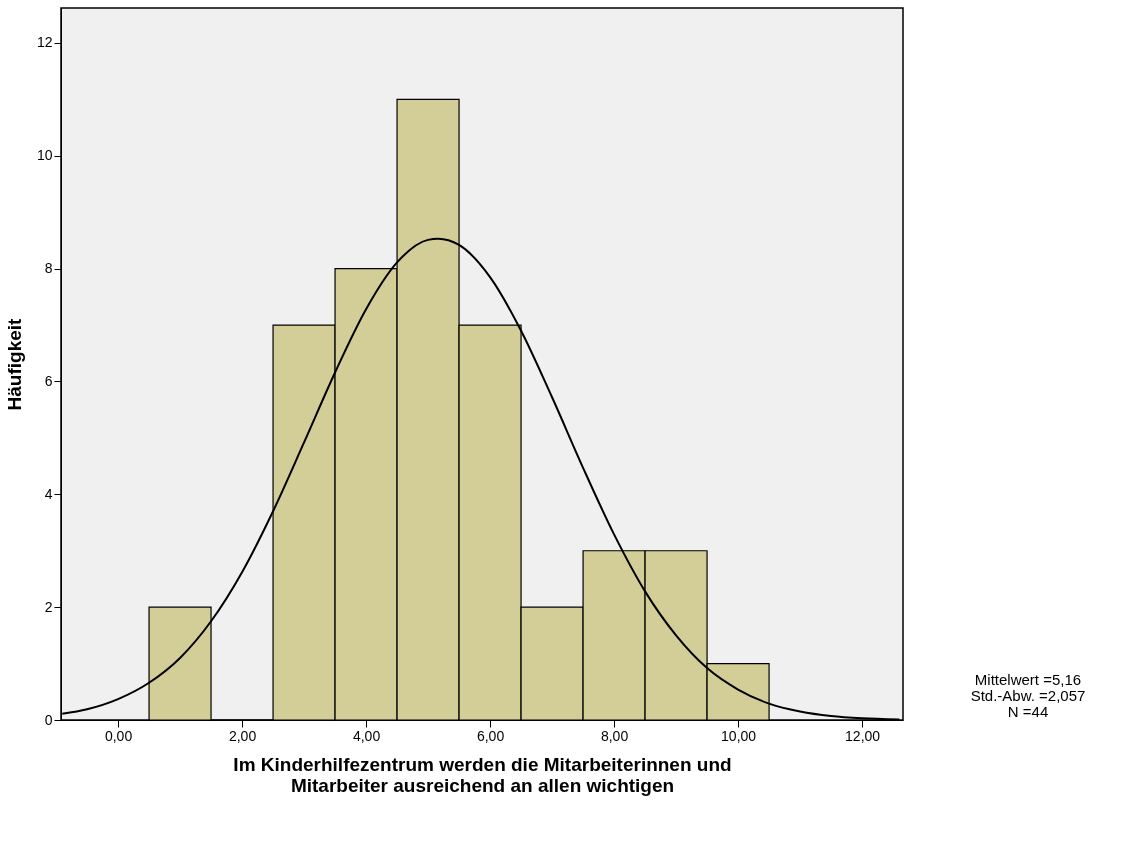 Image resolution: width=1141 pixels, height=859 pixels. What do you see at coordinates (1028, 695) in the screenshot?
I see `text: Std.-Abw. =2,057` at bounding box center [1028, 695].